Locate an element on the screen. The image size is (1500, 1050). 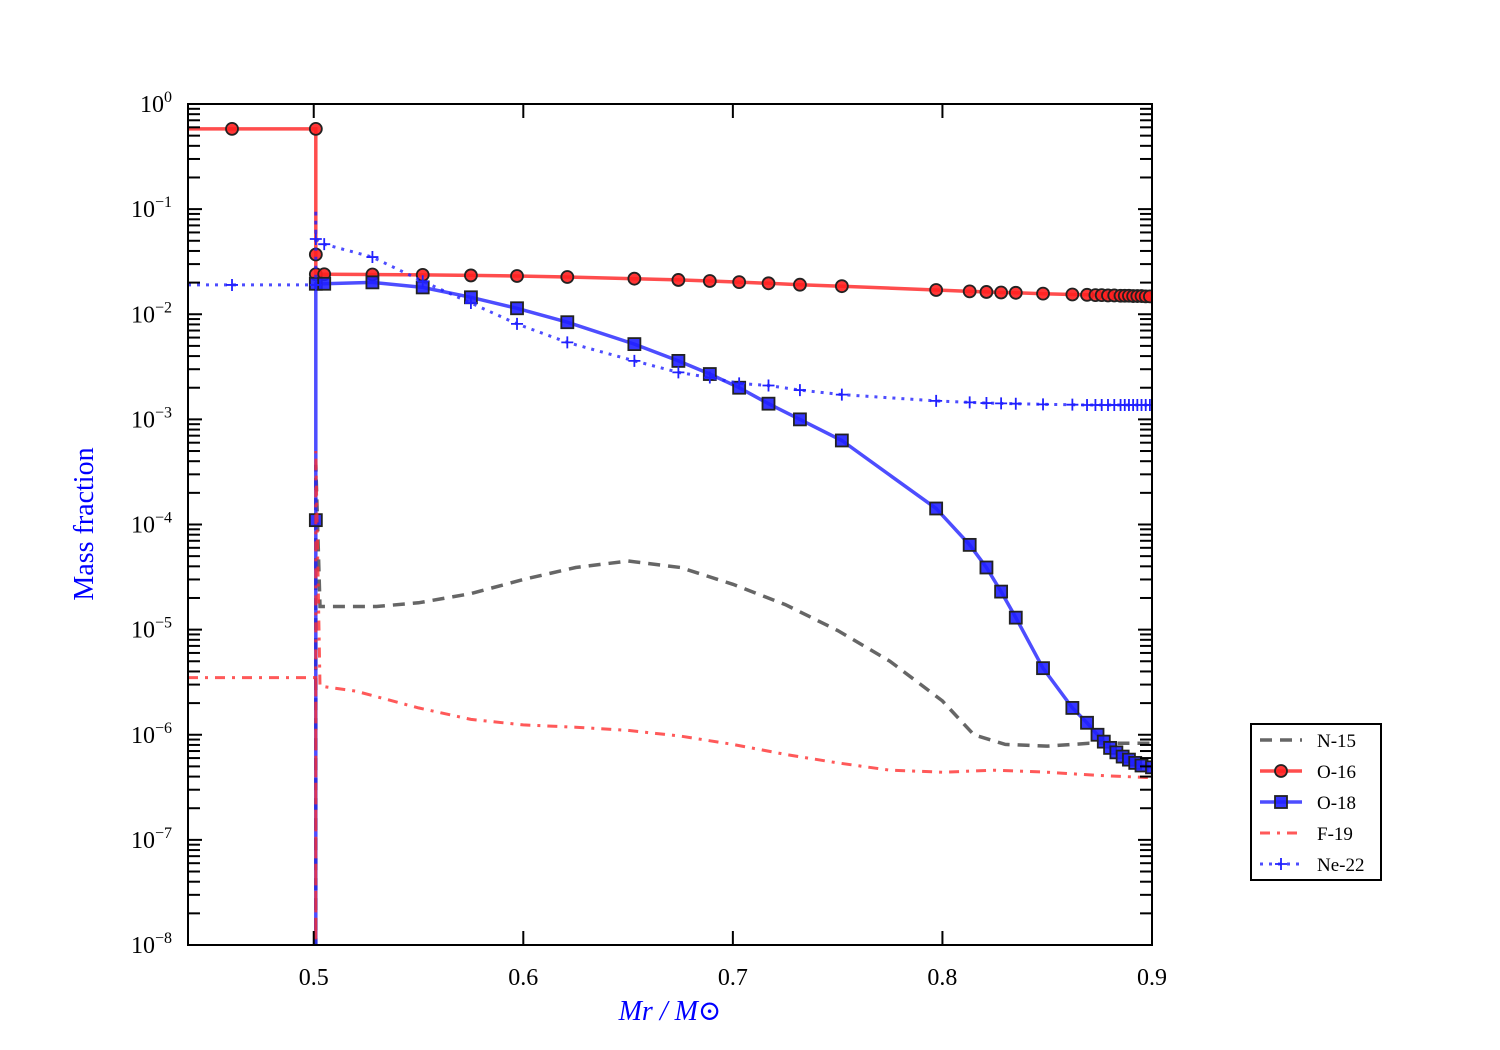
x-tick-labels: 0.5 0.6 0.7 0.8 0.9 is located at coordinates (733, 978).